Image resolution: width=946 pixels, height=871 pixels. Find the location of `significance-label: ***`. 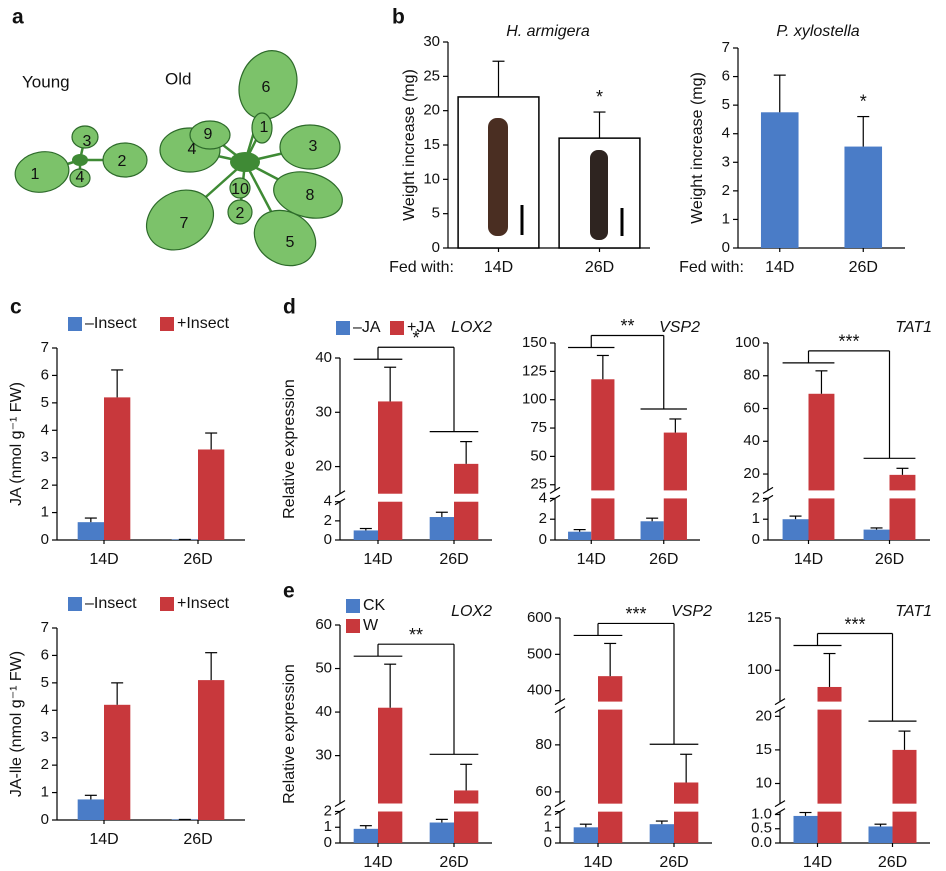

significance-label: *** is located at coordinates (854, 624).